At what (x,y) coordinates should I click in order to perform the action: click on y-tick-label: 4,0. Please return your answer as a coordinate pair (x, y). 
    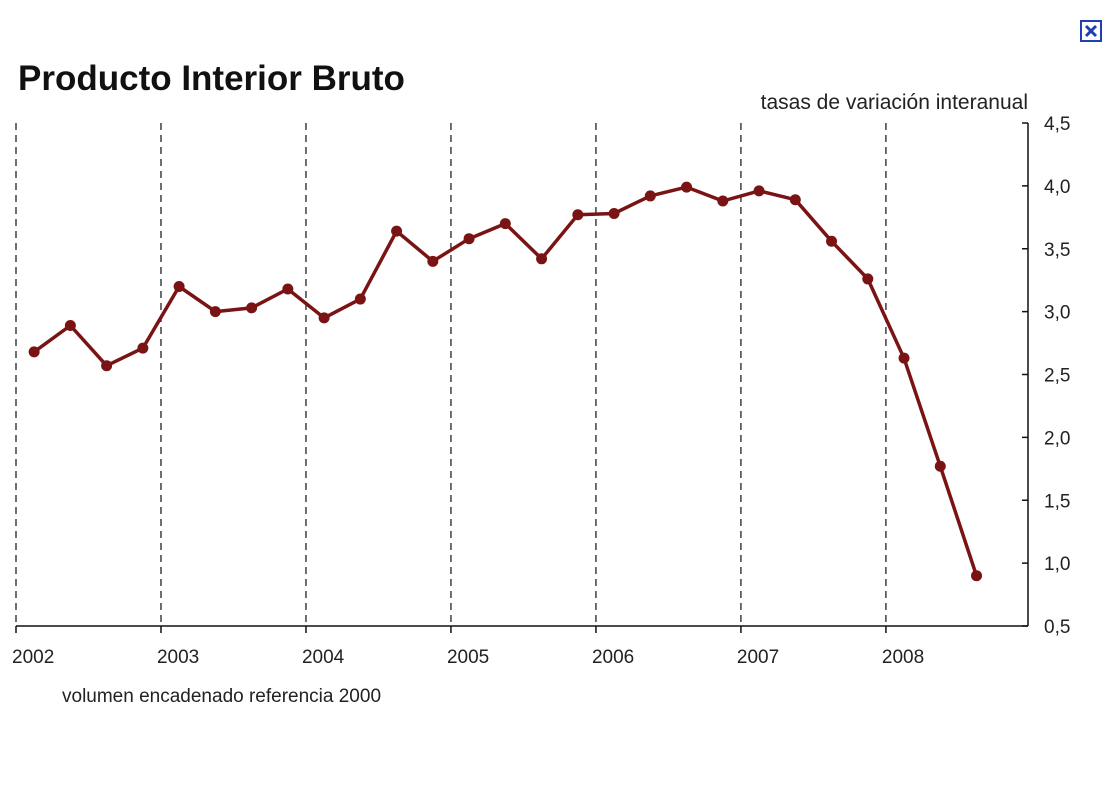
    Looking at the image, I should click on (1057, 187).